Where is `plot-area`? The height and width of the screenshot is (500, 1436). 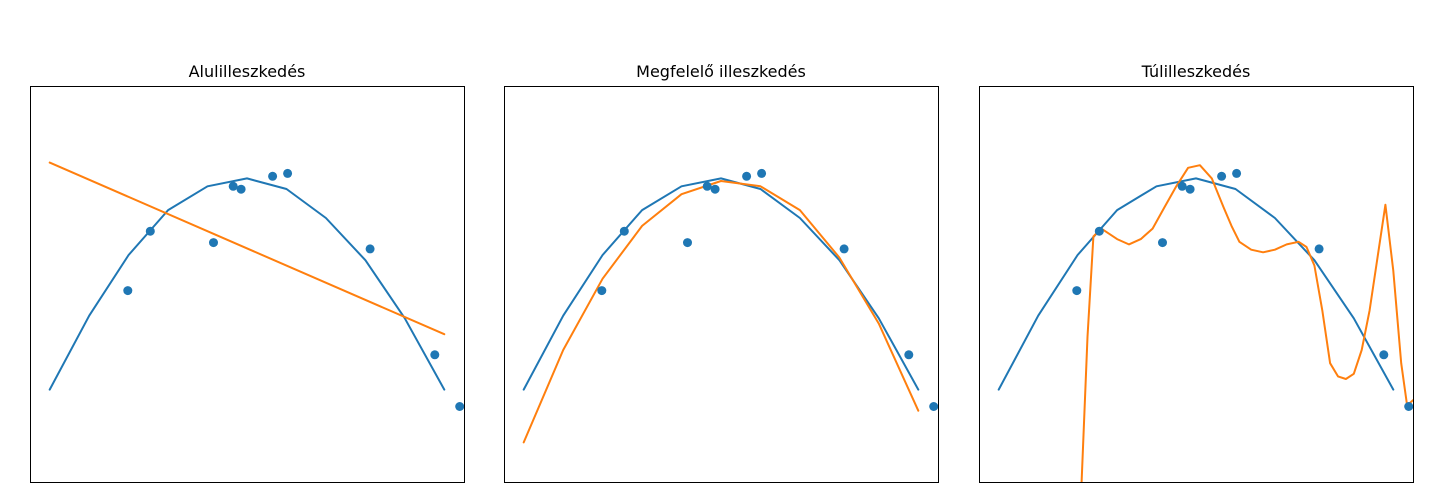 plot-area is located at coordinates (256, 286).